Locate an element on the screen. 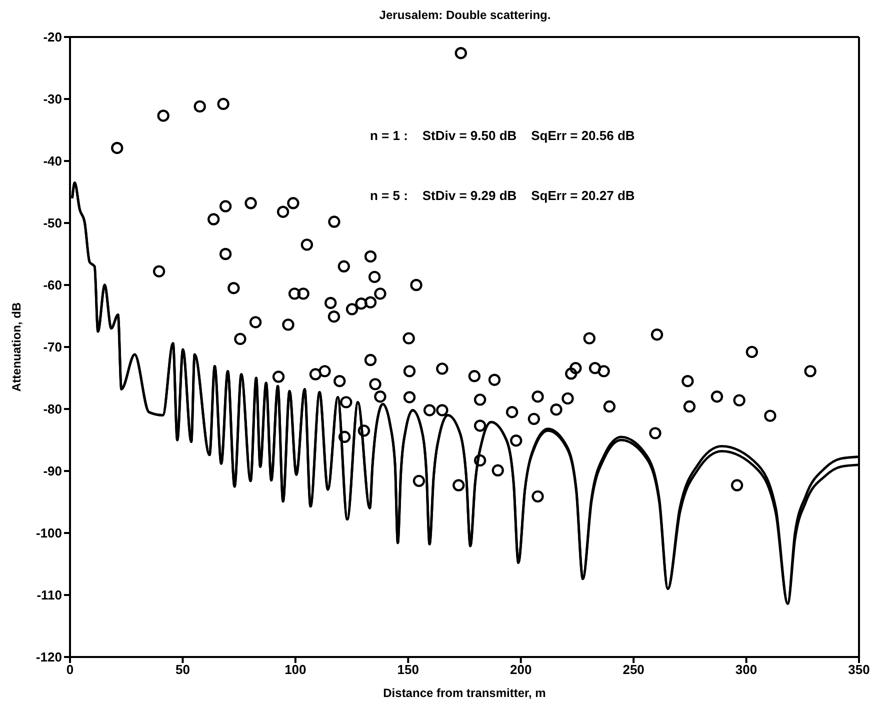  x-tick-label: 150 is located at coordinates (408, 670).